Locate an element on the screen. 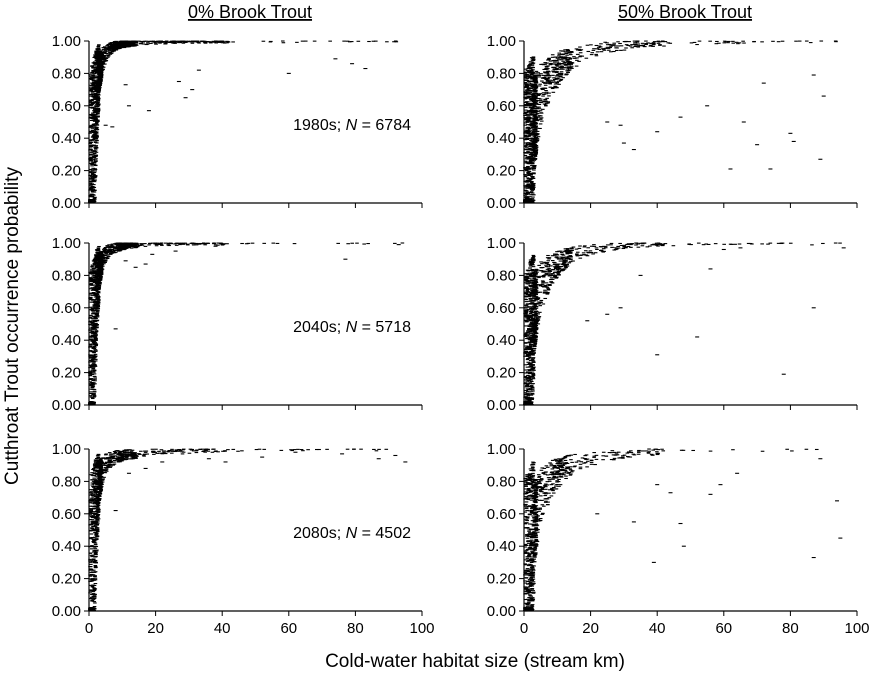 Image resolution: width=874 pixels, height=676 pixels. scatter-panel-1: 0.00 0.20 0.40 0.60 0.80 1.00 is located at coordinates (672, 122).